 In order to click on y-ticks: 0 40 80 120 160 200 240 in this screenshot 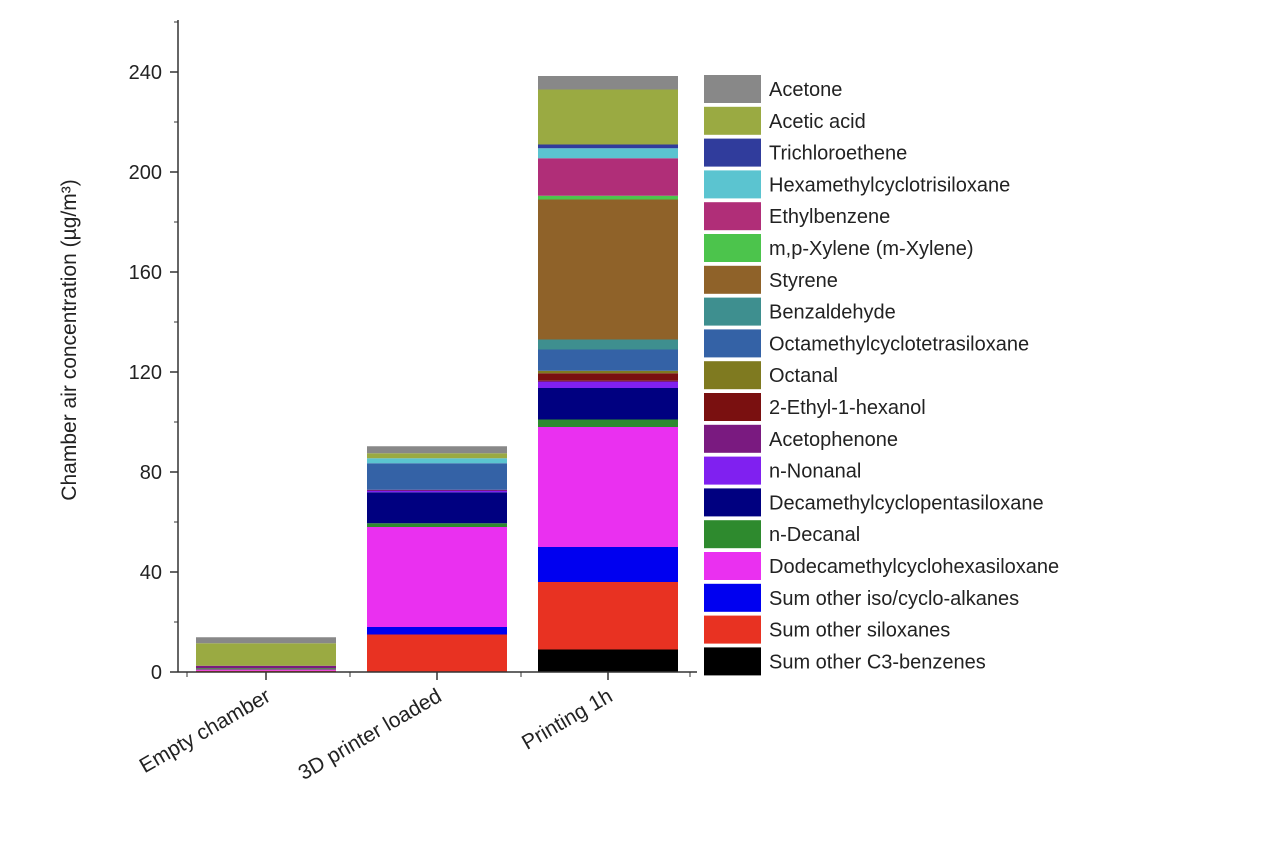, I will do `click(153, 352)`.